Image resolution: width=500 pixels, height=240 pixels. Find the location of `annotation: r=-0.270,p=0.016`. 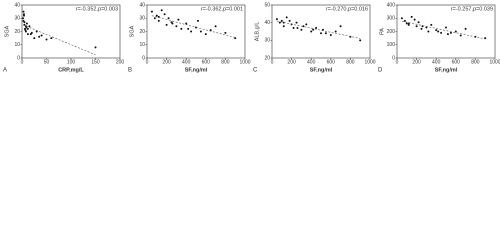

annotation: r=-0.270,p=0.016 is located at coordinates (347, 9).